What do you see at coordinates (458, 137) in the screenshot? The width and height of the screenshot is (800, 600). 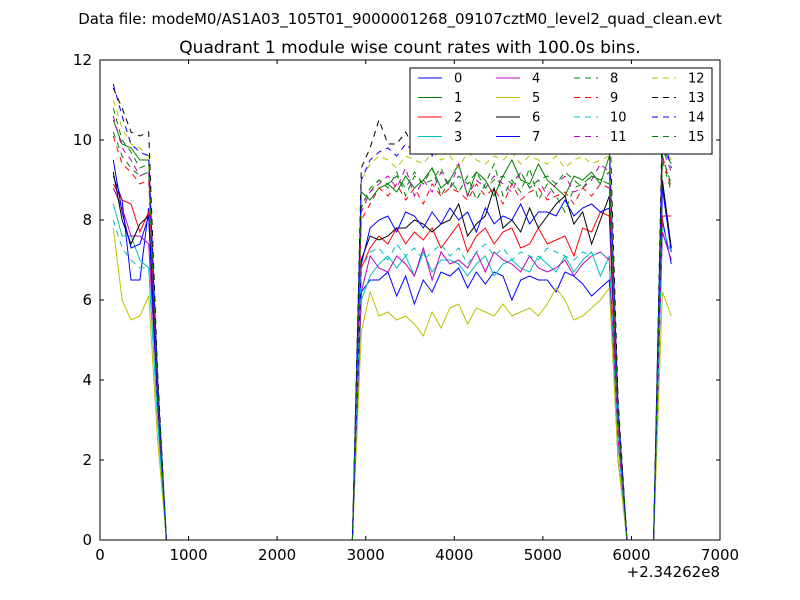 I see `legend-label-3: 3` at bounding box center [458, 137].